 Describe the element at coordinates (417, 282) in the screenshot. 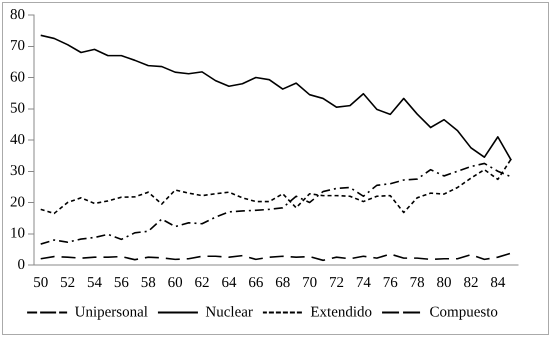

I see `x-tick-label: 78` at that location.